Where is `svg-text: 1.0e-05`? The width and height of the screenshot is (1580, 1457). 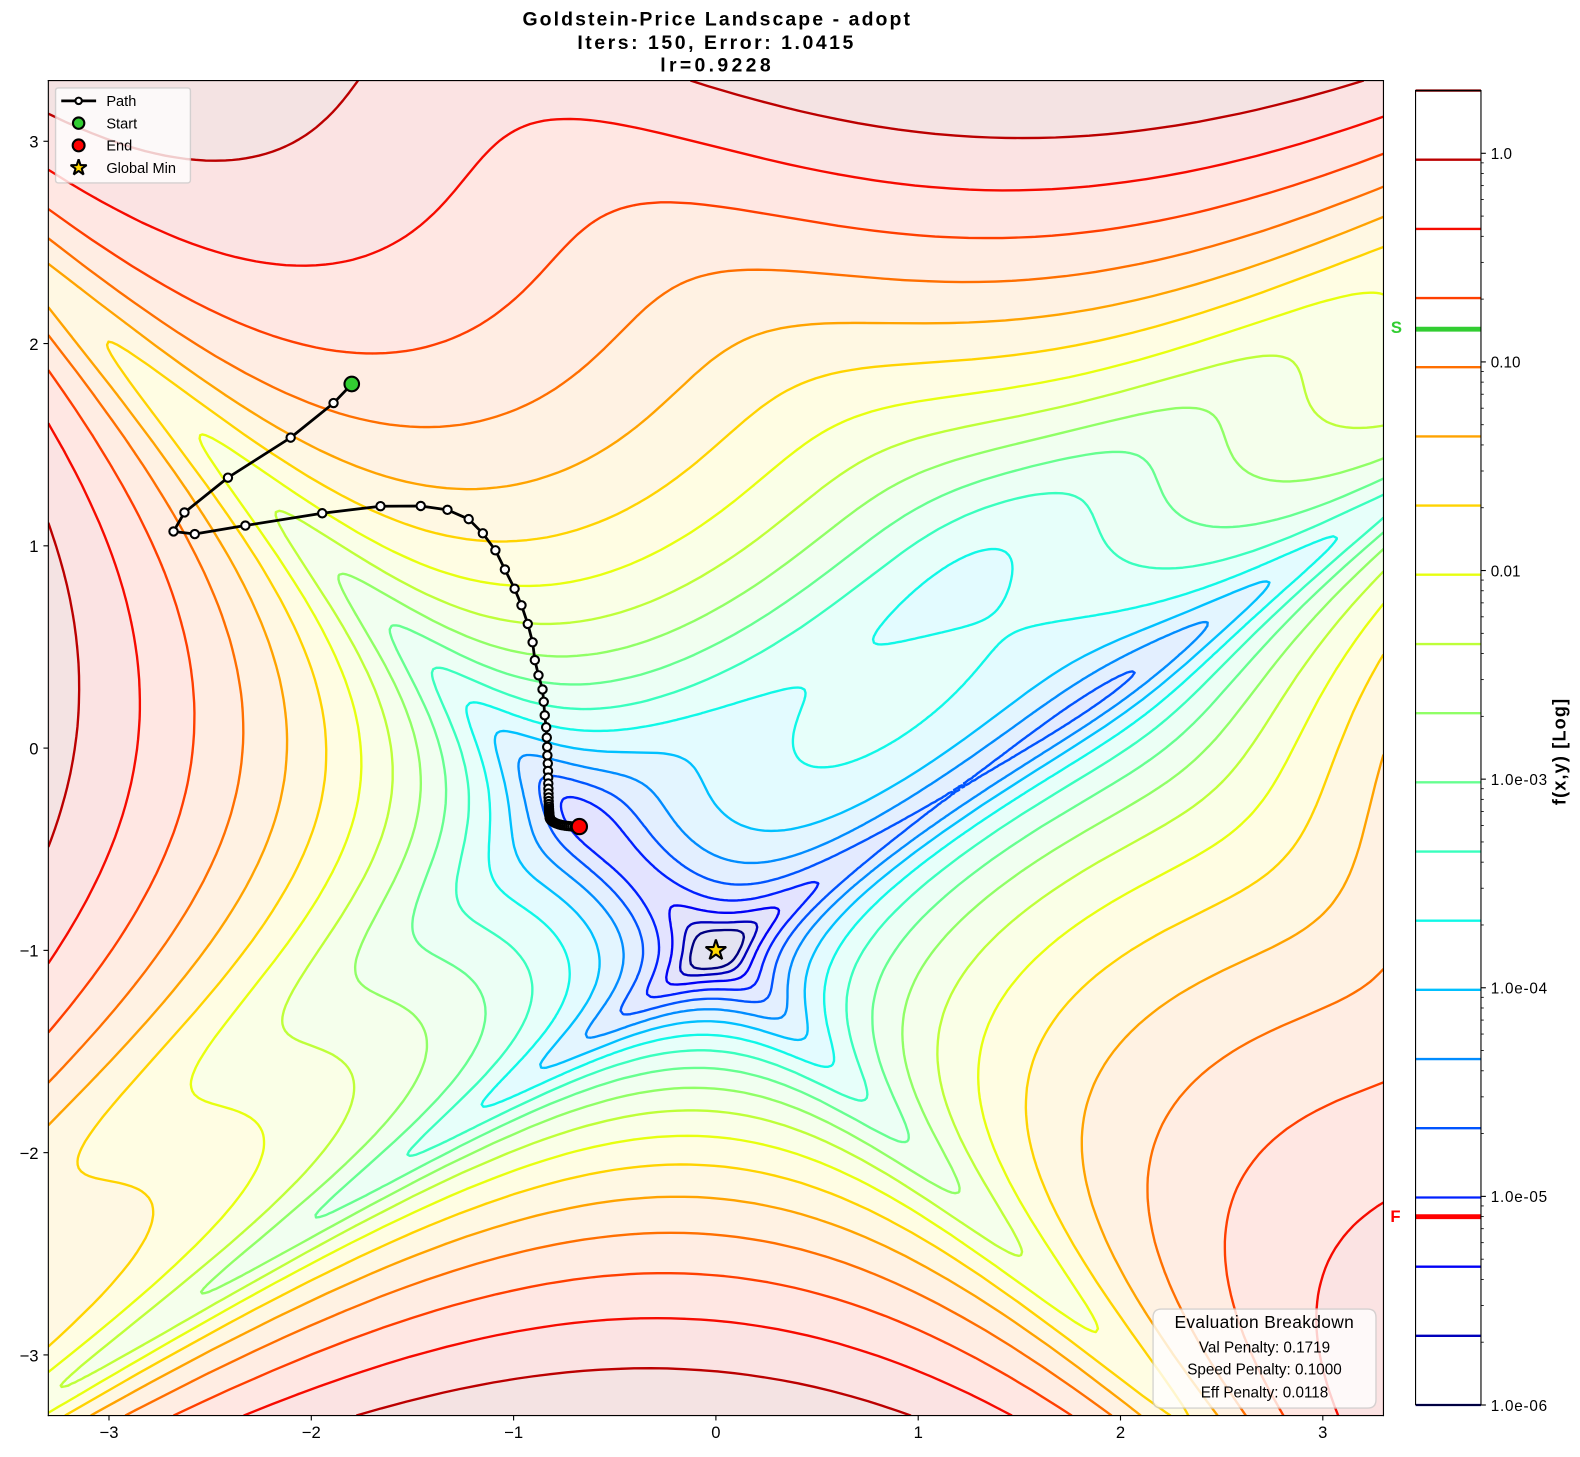
svg-text: 1.0e-05 is located at coordinates (1519, 1197).